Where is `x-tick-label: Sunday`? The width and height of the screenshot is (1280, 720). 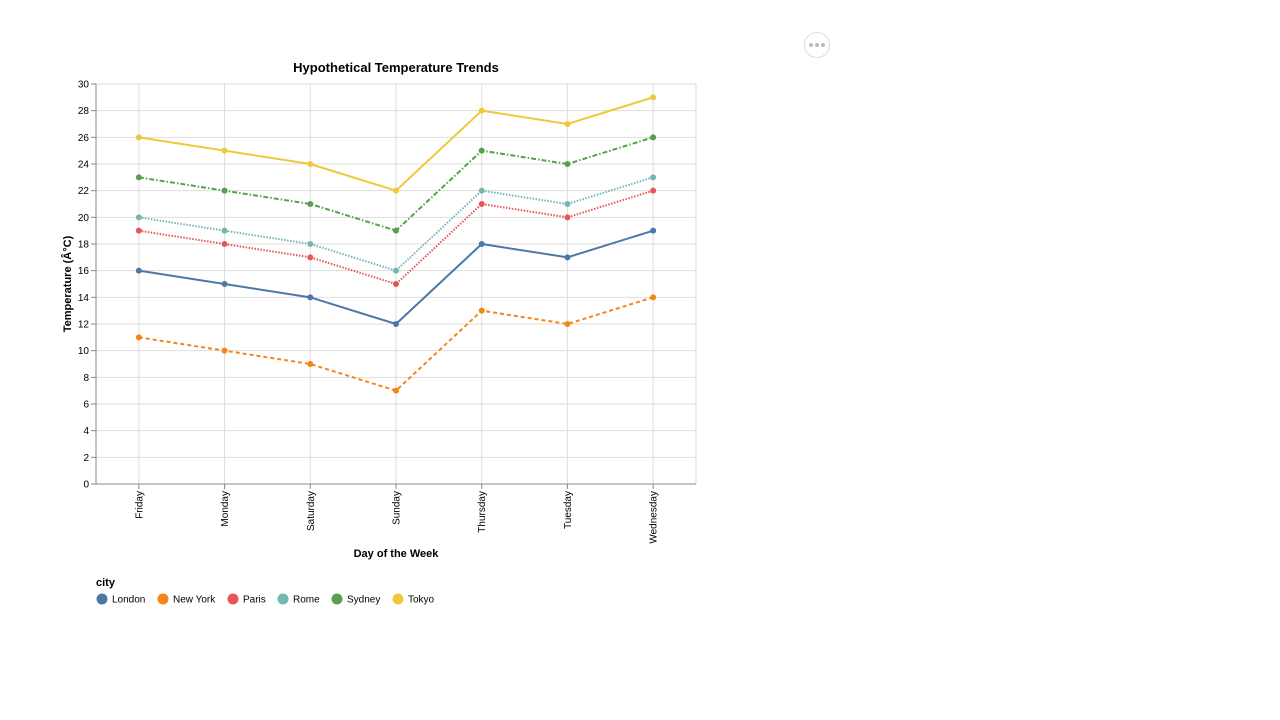
x-tick-label: Sunday is located at coordinates (397, 508).